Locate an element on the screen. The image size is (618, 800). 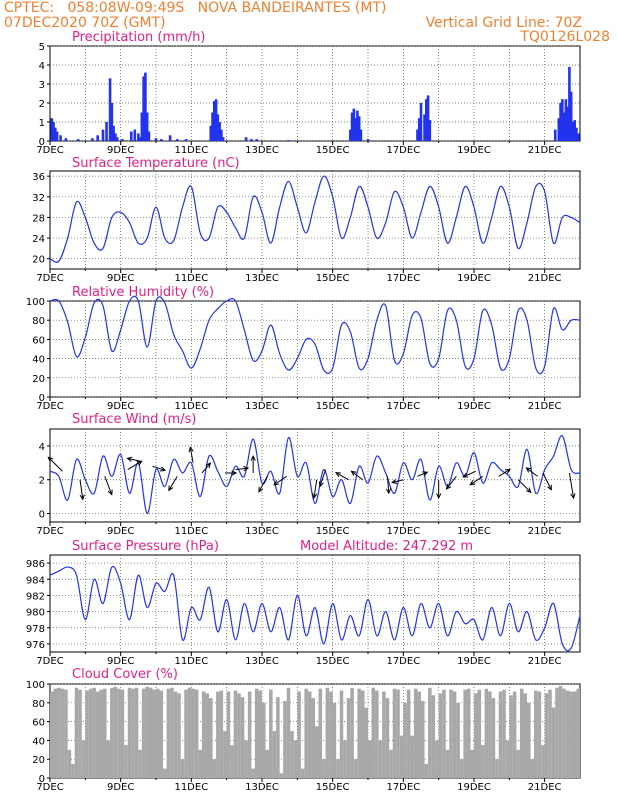
pressure-xtick-label: 17DEC is located at coordinates (403, 661).